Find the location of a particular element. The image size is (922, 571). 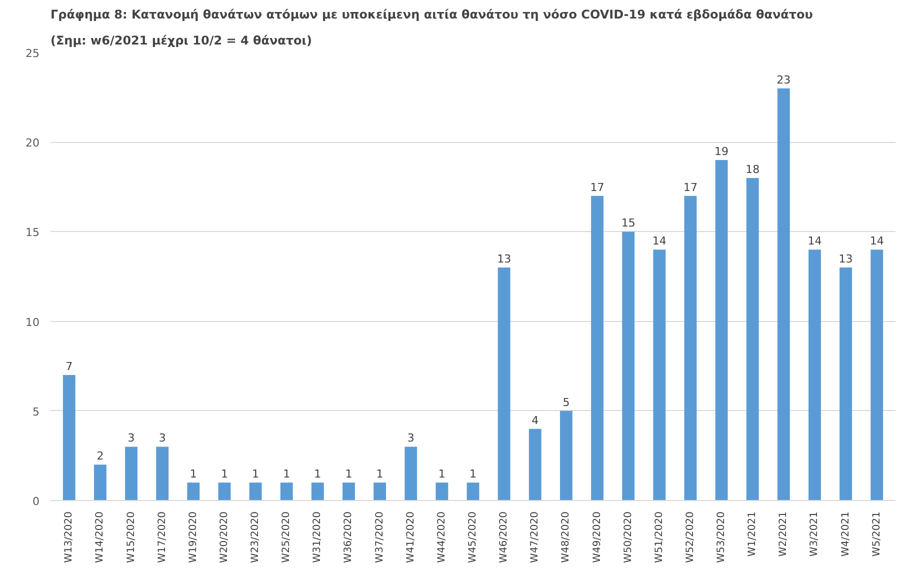

data-label: 7 is located at coordinates (69, 367).